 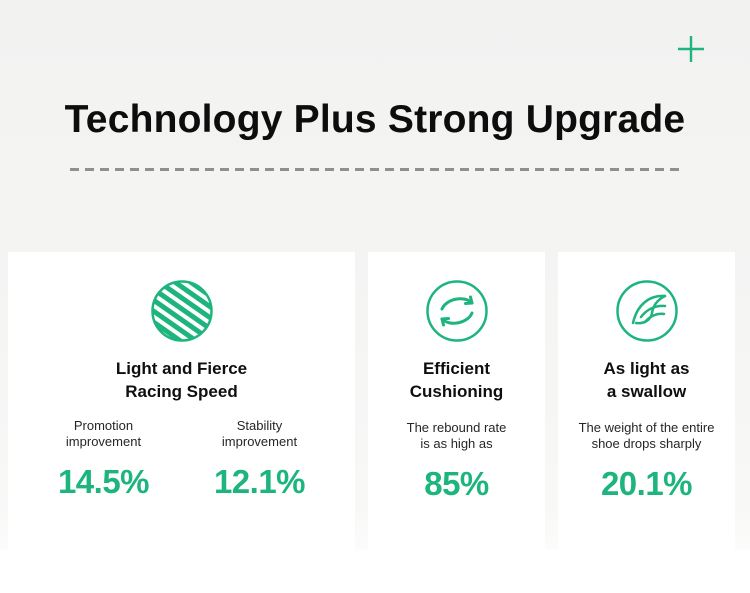 I want to click on stat-label: Promotion improvement, so click(x=103, y=433).